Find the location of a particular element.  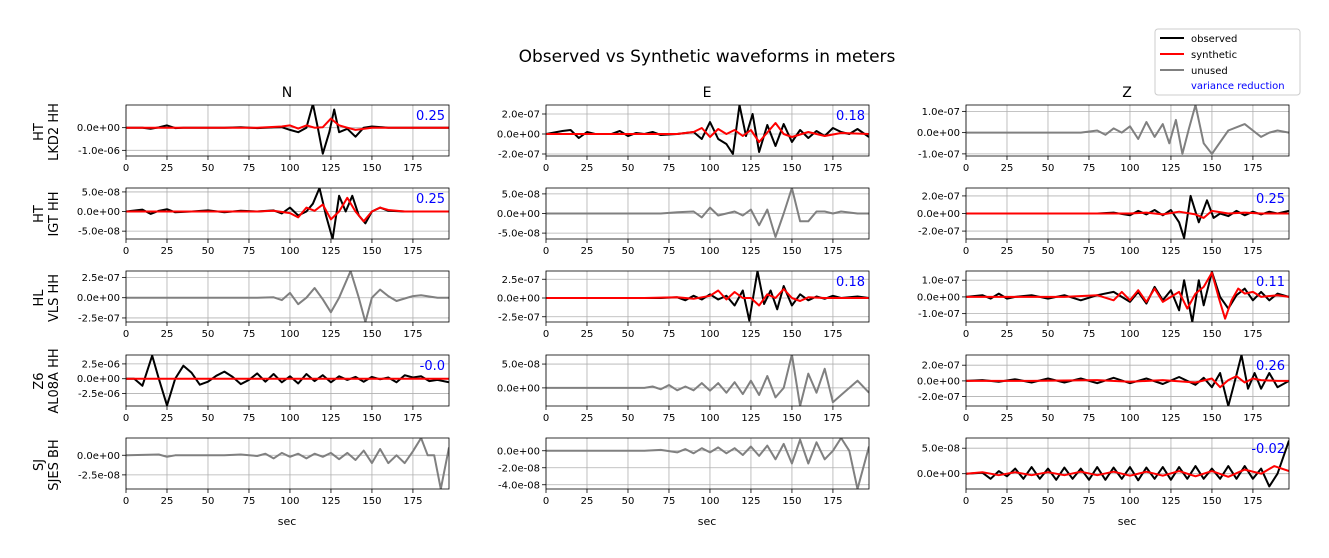

row-label-1: HT IGT HH is located at coordinates (47, 213).